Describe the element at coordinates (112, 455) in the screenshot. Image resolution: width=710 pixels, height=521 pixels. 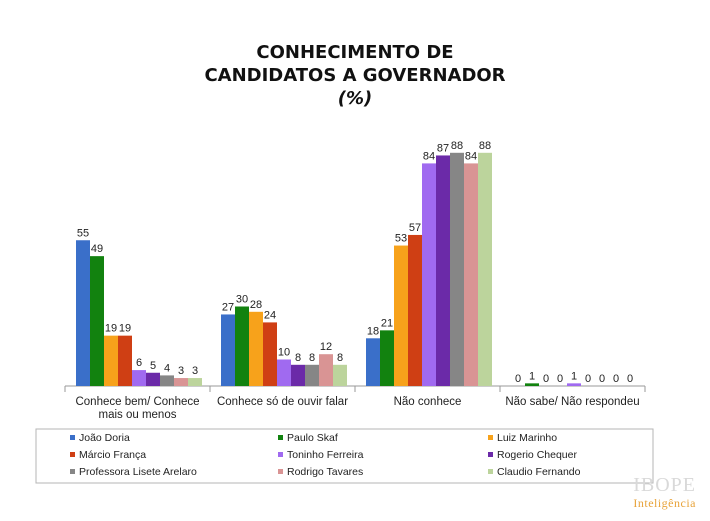
I see `legend-entry: Márcio França` at that location.